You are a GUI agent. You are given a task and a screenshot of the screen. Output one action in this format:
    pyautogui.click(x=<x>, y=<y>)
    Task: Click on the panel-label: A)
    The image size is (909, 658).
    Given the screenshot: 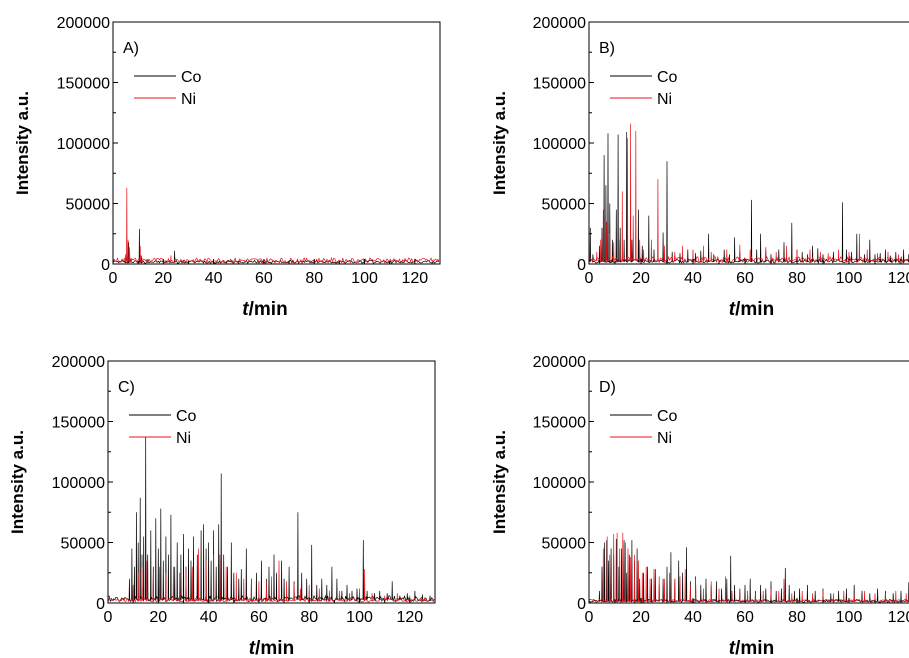 What is the action you would take?
    pyautogui.click(x=131, y=48)
    